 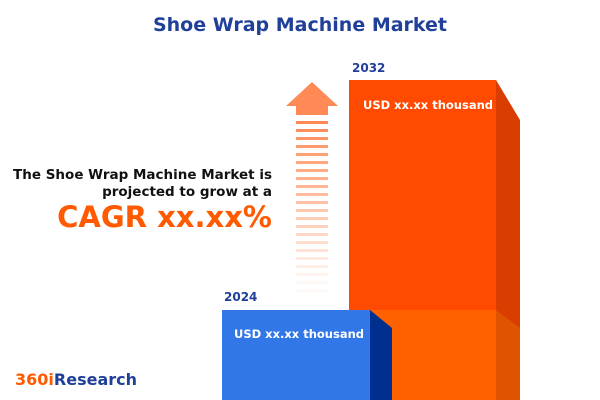 I want to click on logo: 360iResearch, so click(x=76, y=379).